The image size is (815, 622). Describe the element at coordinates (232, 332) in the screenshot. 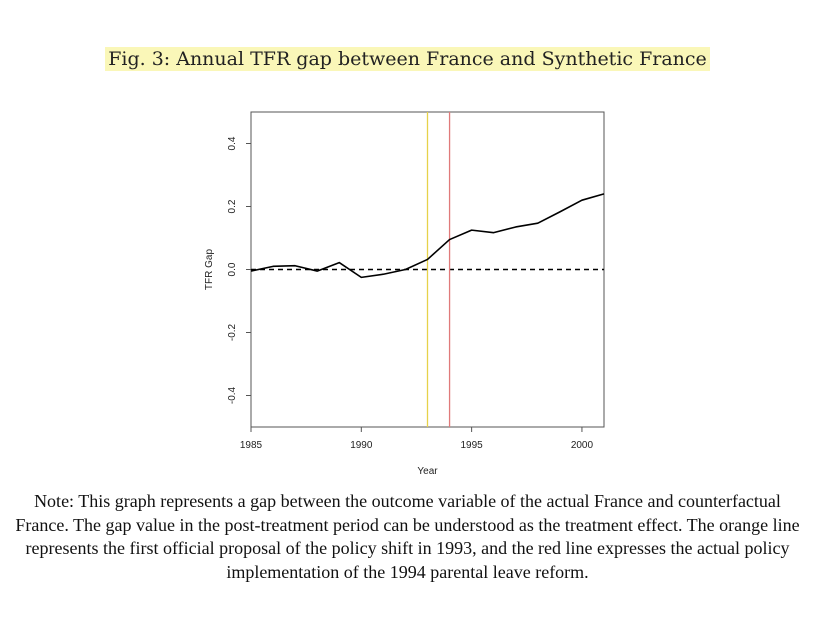

I see `y-tick-label: -0.2` at that location.